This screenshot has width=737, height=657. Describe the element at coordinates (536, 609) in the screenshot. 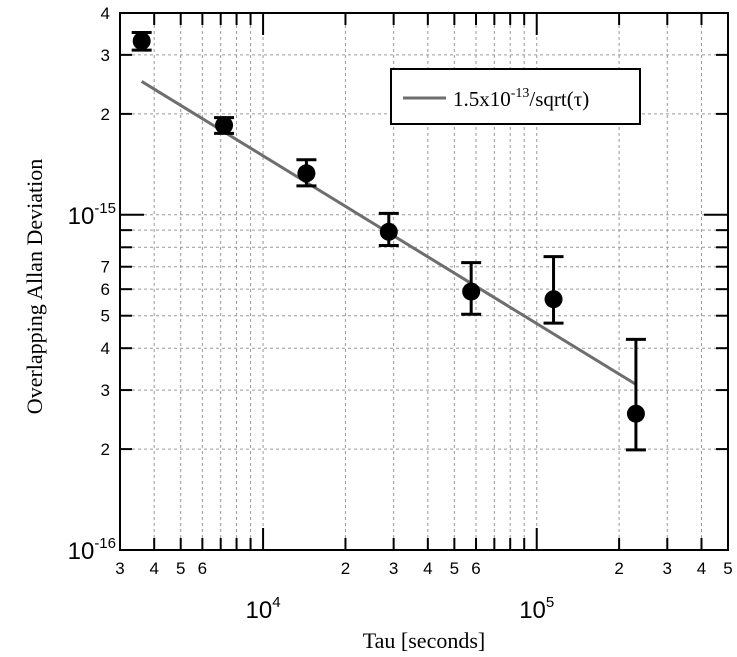

I see `x-tick-label-decade: 10⁵` at that location.